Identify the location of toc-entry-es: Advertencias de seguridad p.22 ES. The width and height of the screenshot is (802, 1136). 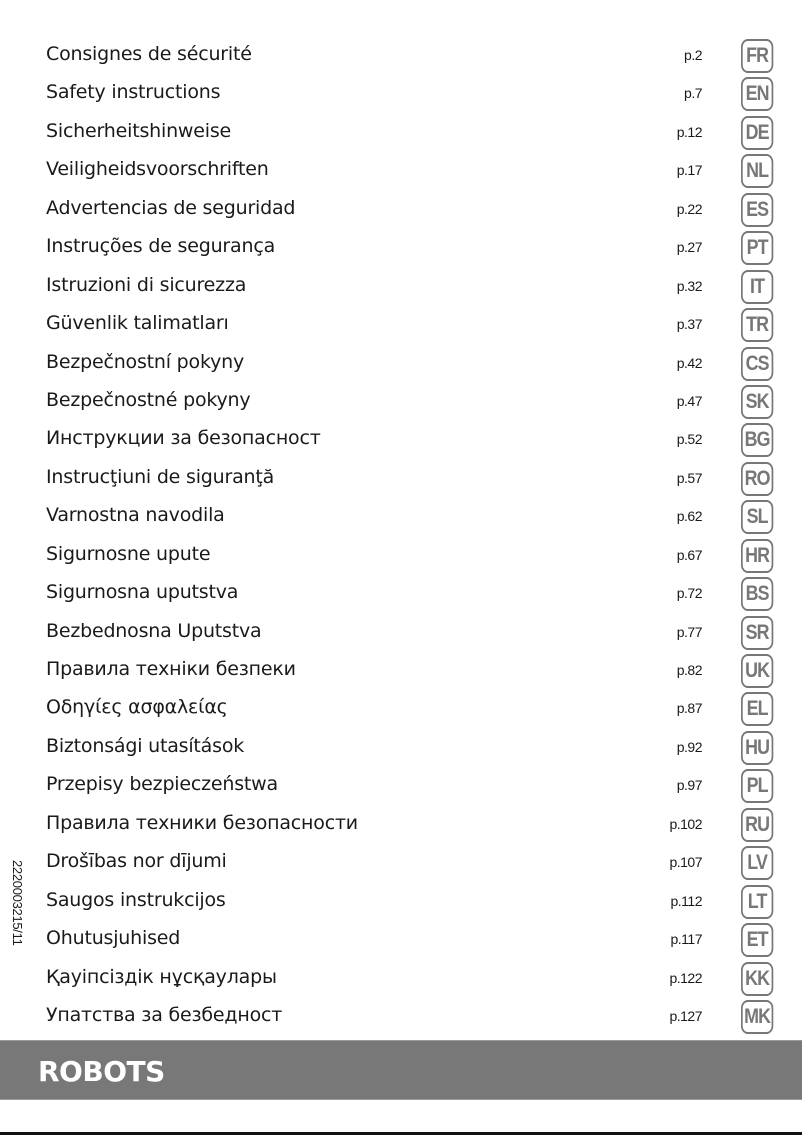
(401, 210).